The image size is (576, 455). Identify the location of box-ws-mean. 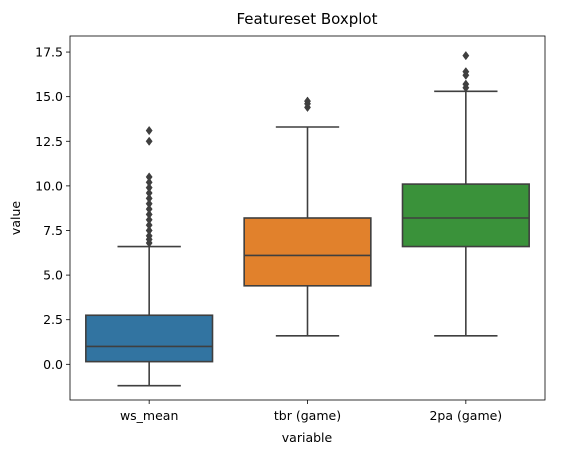
(149, 338).